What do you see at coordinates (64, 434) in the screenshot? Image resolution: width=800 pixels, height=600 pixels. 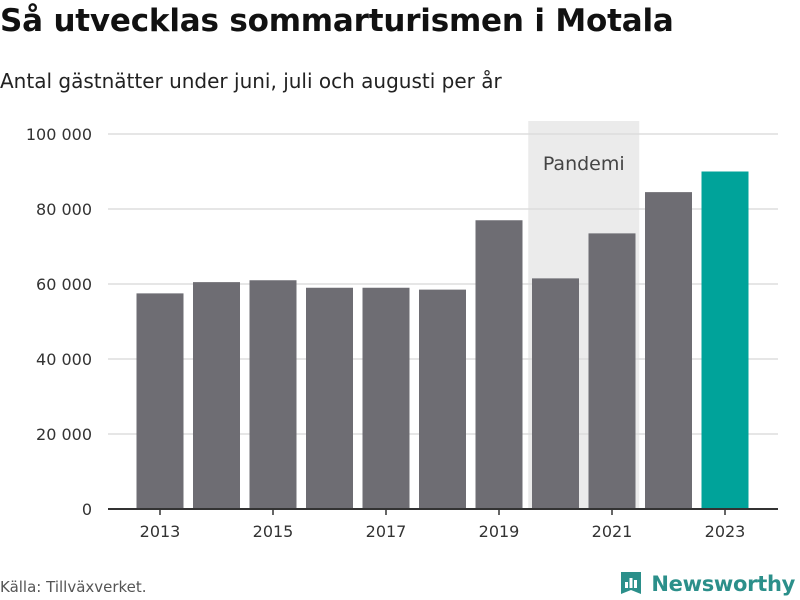 I see `y-tick-label: 20 000` at bounding box center [64, 434].